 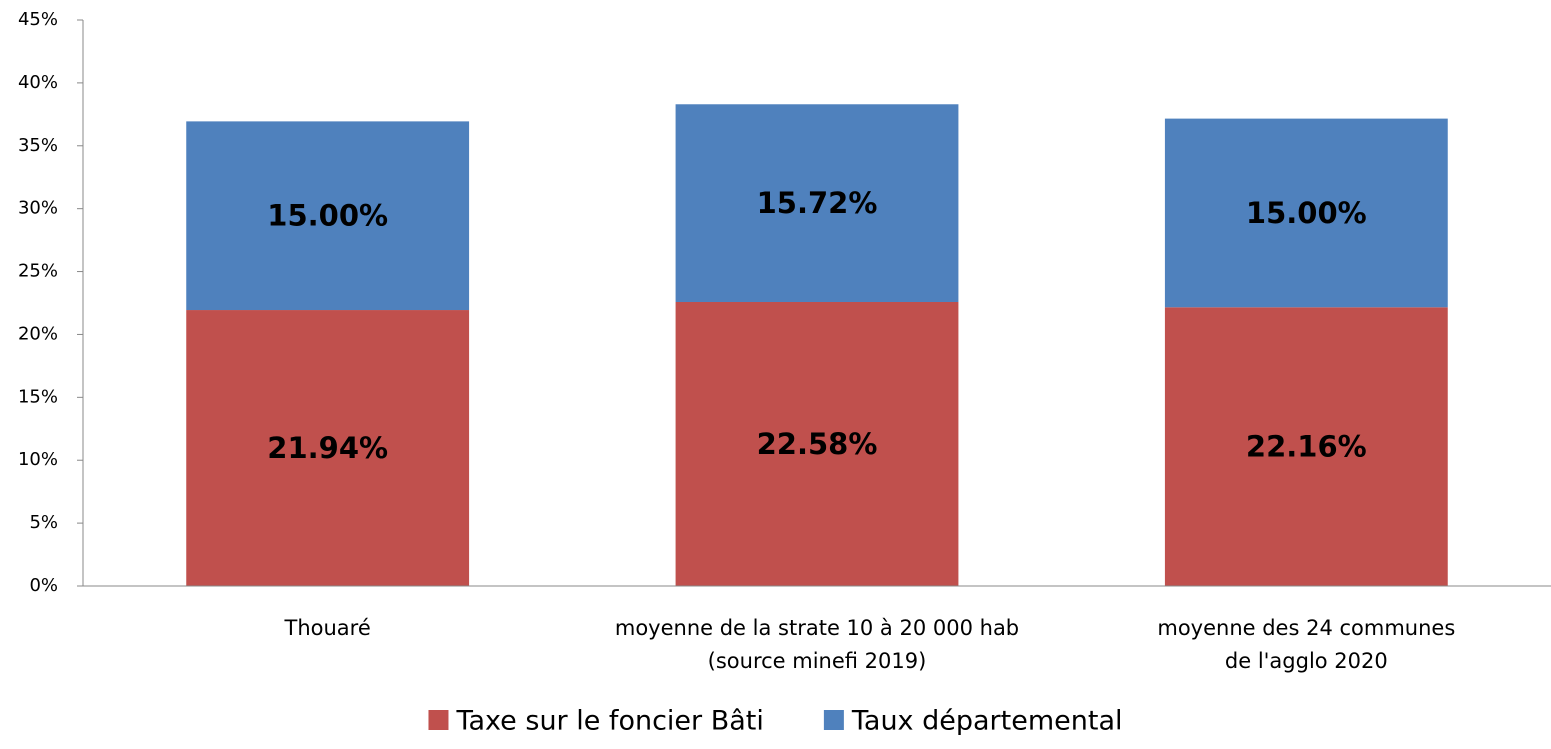 I want to click on y-tick-label: 0%, so click(x=43, y=585).